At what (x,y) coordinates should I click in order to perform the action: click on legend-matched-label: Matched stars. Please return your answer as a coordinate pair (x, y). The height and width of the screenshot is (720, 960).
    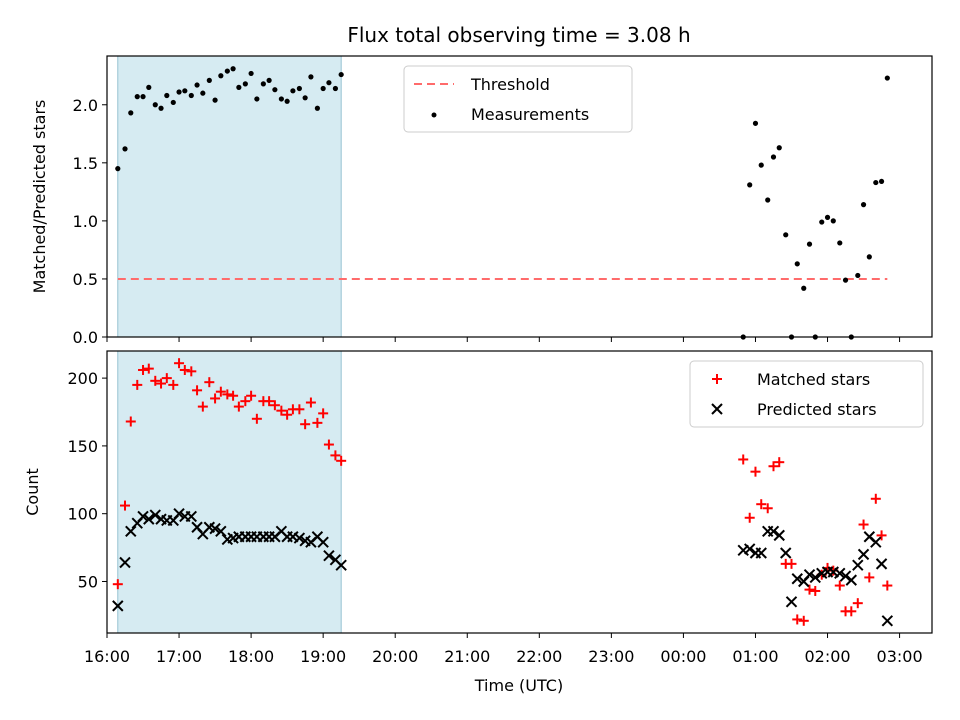
    Looking at the image, I should click on (813, 379).